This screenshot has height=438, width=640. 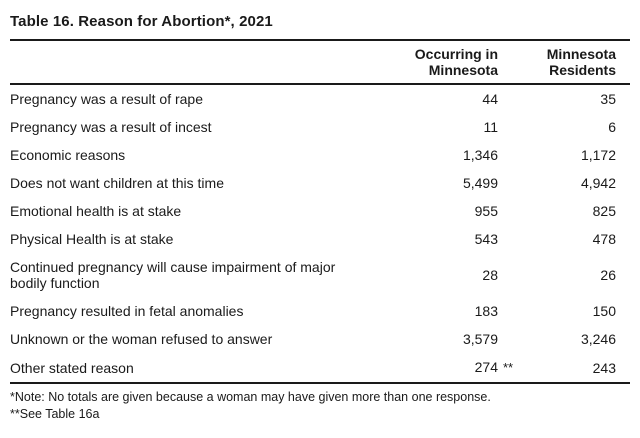 What do you see at coordinates (598, 339) in the screenshot?
I see `residents-cell: 3,246` at bounding box center [598, 339].